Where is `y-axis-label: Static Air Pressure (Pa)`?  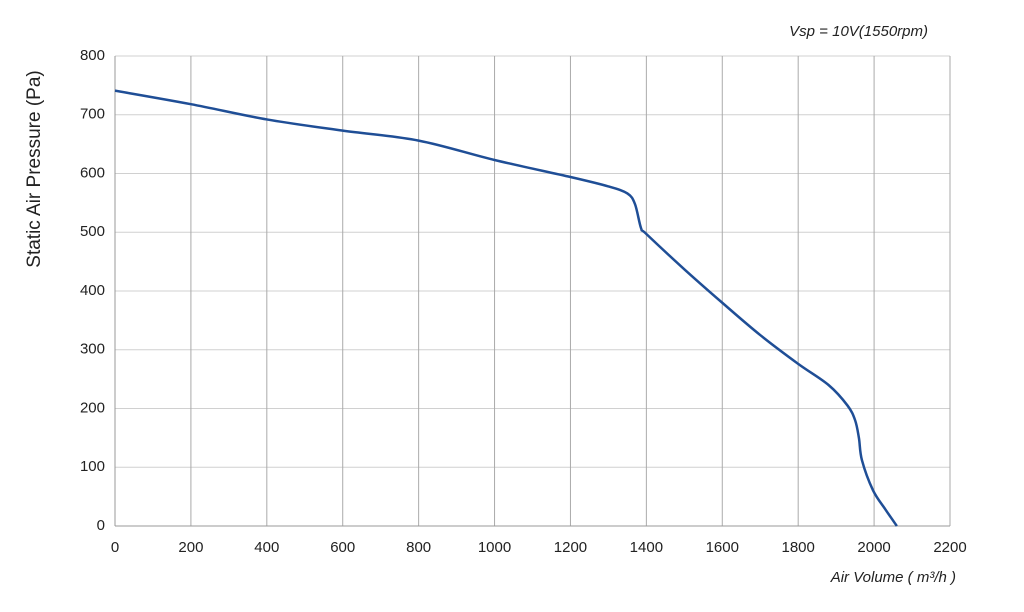
y-axis-label: Static Air Pressure (Pa) is located at coordinates (34, 168).